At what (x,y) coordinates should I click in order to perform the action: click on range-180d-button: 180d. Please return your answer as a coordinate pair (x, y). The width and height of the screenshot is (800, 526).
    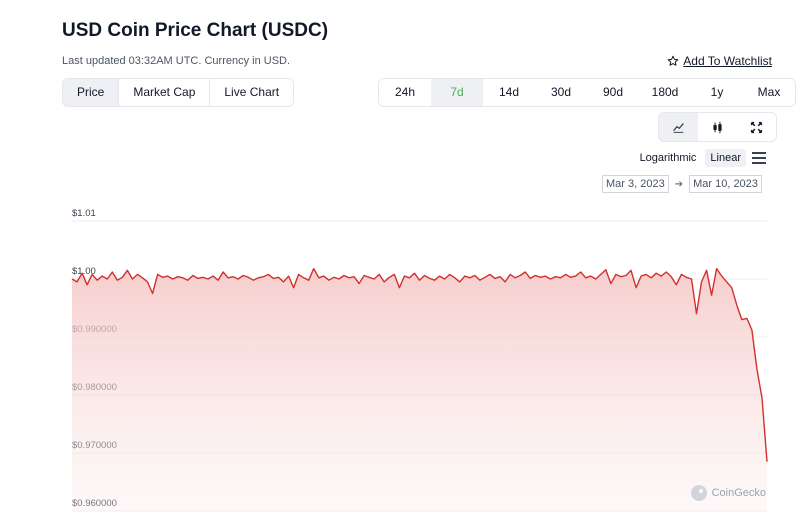
    Looking at the image, I should click on (665, 92).